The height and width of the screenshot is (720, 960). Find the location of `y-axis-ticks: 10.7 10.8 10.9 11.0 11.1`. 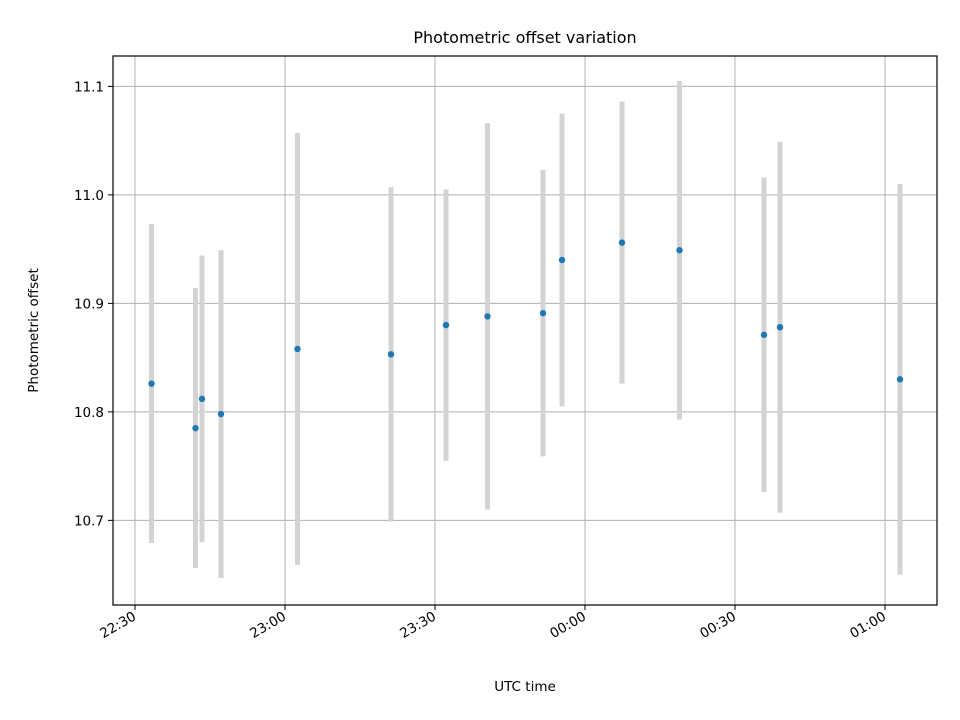

y-axis-ticks: 10.7 10.8 10.9 11.0 11.1 is located at coordinates (93, 304).